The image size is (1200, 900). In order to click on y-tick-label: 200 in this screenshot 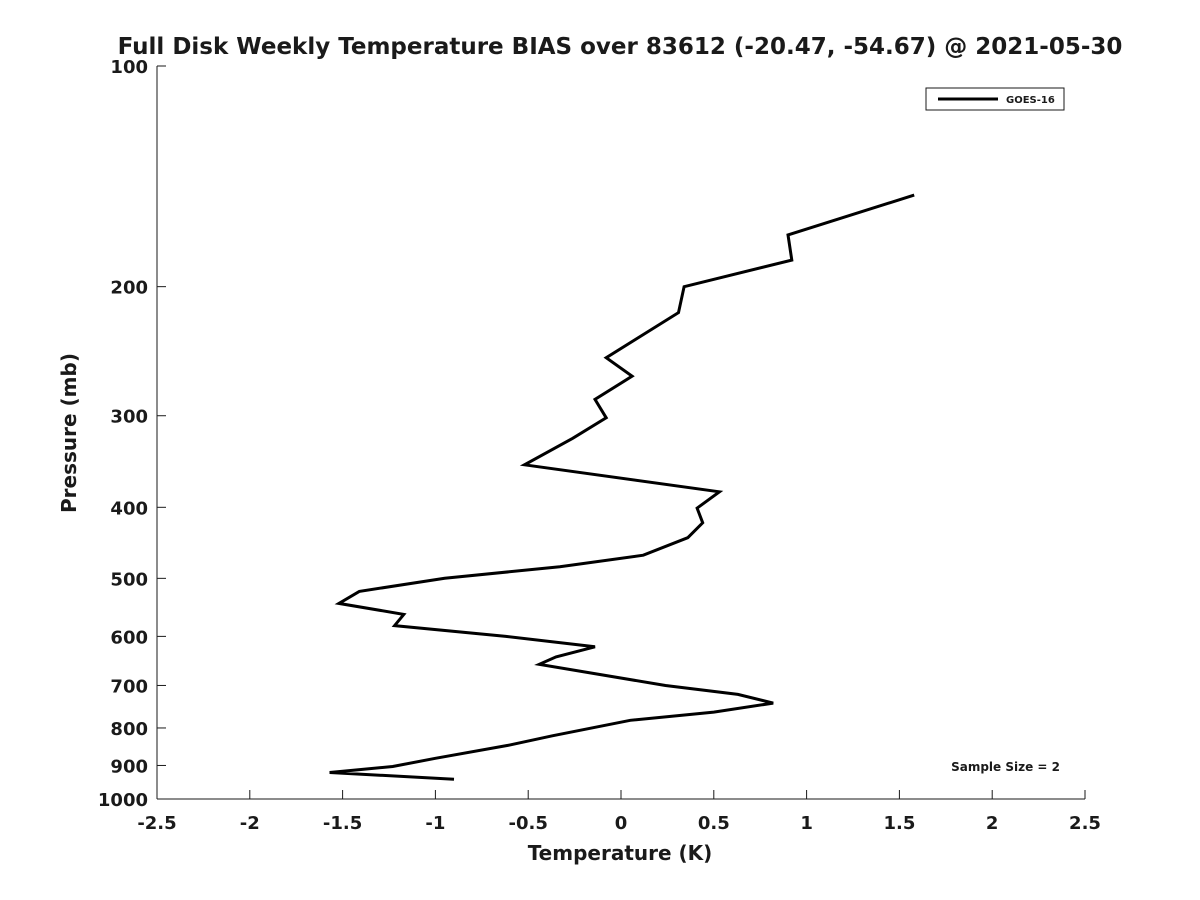, I will do `click(129, 288)`.